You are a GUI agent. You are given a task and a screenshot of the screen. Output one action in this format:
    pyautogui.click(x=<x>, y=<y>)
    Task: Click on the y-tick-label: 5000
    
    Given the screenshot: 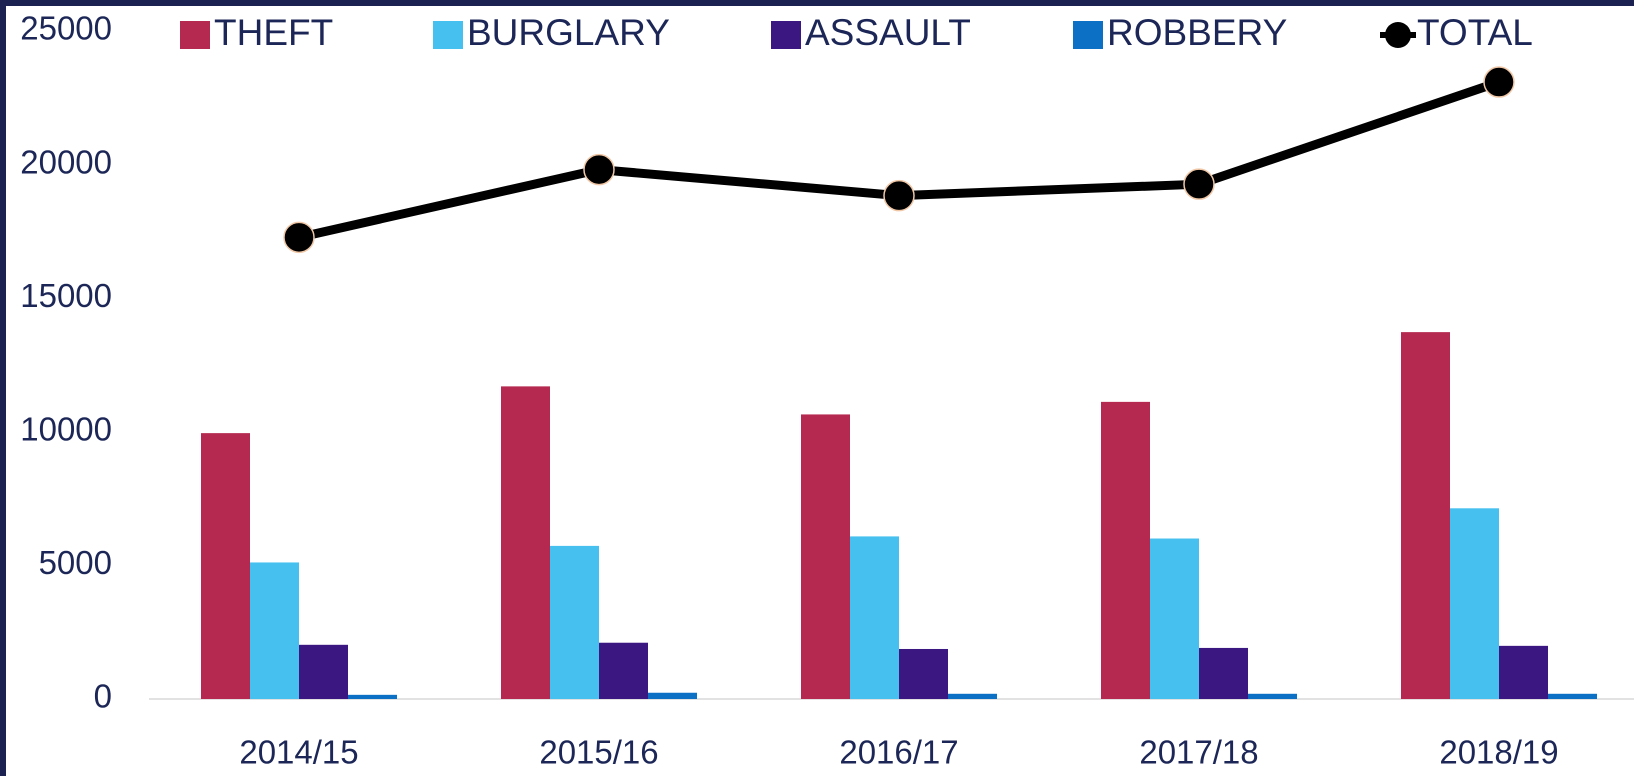 What is the action you would take?
    pyautogui.click(x=75, y=562)
    